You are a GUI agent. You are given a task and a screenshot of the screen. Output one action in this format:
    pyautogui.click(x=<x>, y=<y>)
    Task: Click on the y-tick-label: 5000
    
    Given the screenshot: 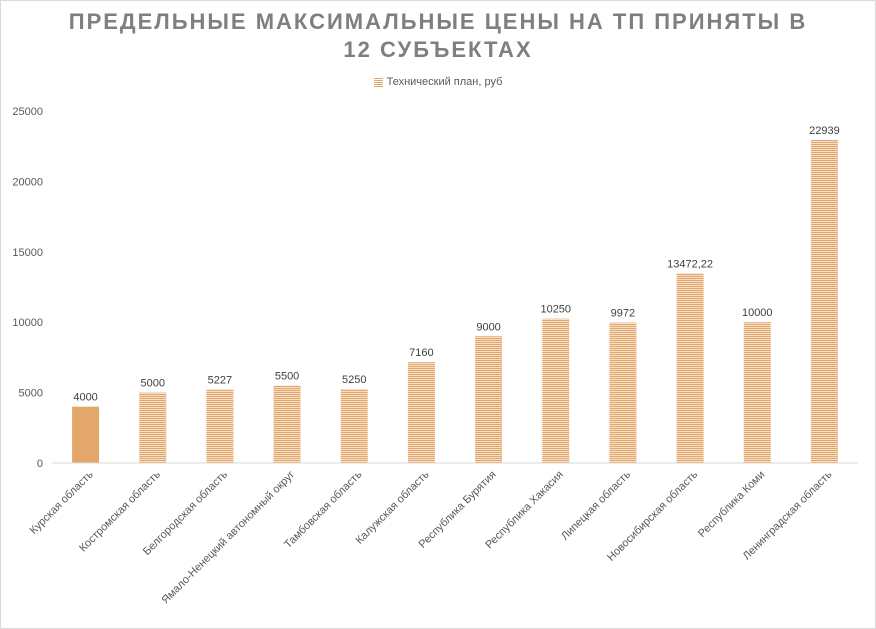 What is the action you would take?
    pyautogui.click(x=31, y=394)
    